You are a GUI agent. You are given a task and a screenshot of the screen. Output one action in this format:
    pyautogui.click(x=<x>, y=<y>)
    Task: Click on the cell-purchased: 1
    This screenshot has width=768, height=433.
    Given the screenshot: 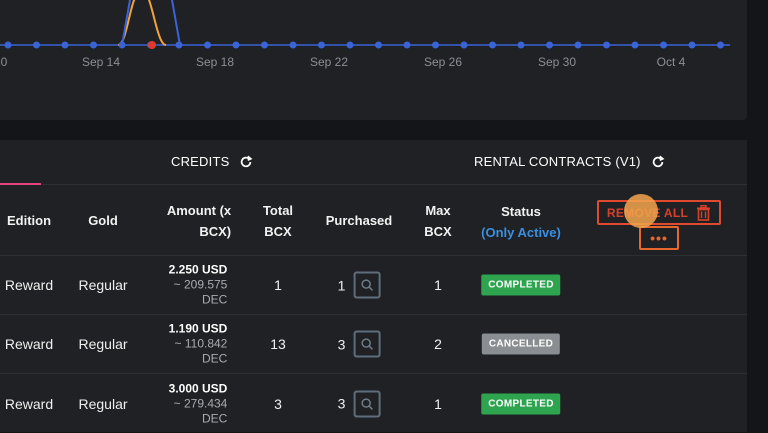 What is the action you would take?
    pyautogui.click(x=359, y=285)
    